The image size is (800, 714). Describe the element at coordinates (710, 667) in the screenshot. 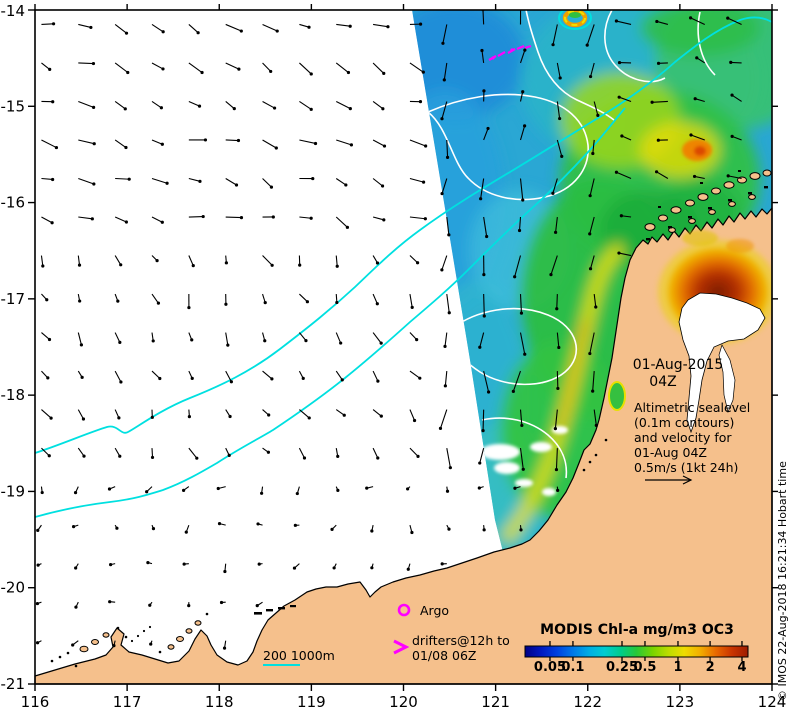

I see `colorbar-tick-label: 2` at that location.